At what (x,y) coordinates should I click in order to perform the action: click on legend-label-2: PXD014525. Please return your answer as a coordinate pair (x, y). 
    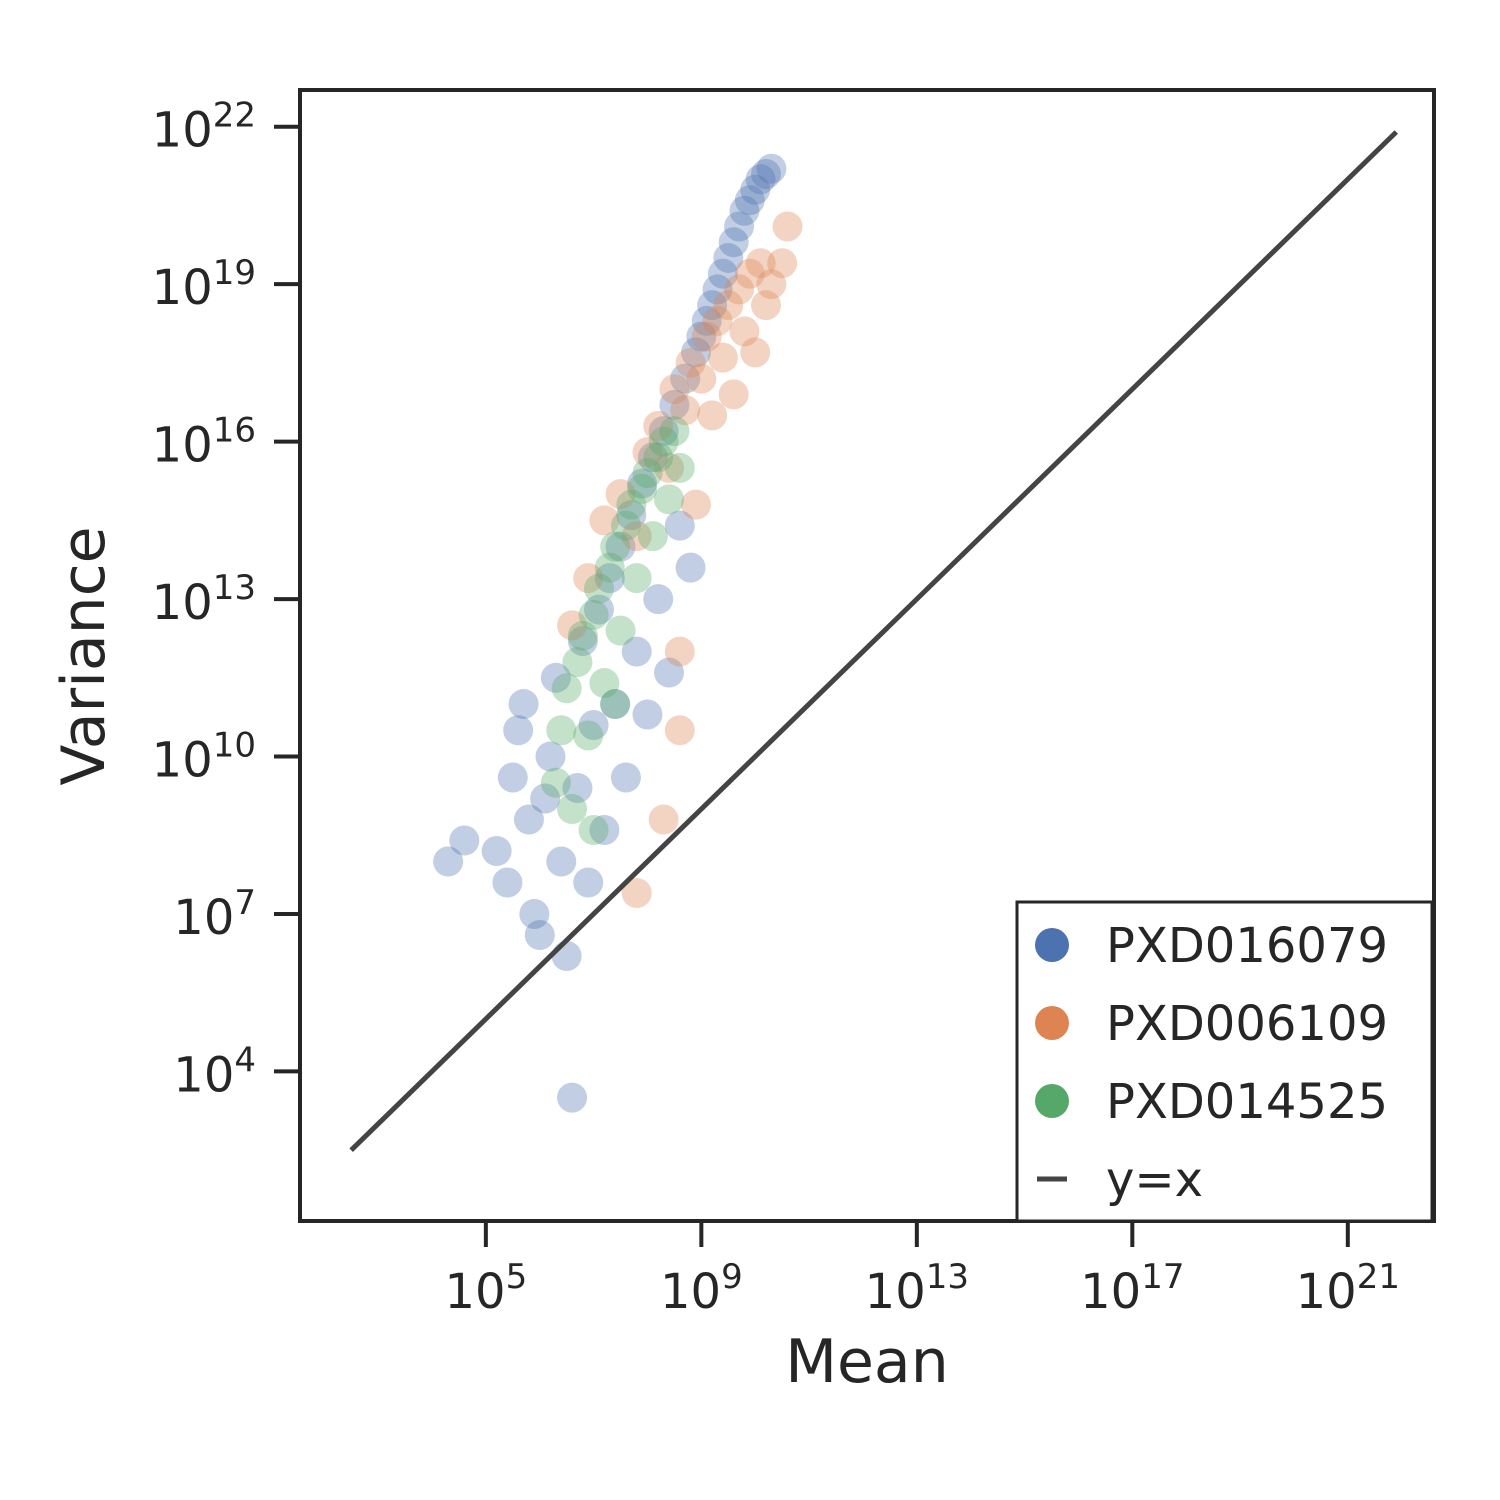
    Looking at the image, I should click on (1247, 1102).